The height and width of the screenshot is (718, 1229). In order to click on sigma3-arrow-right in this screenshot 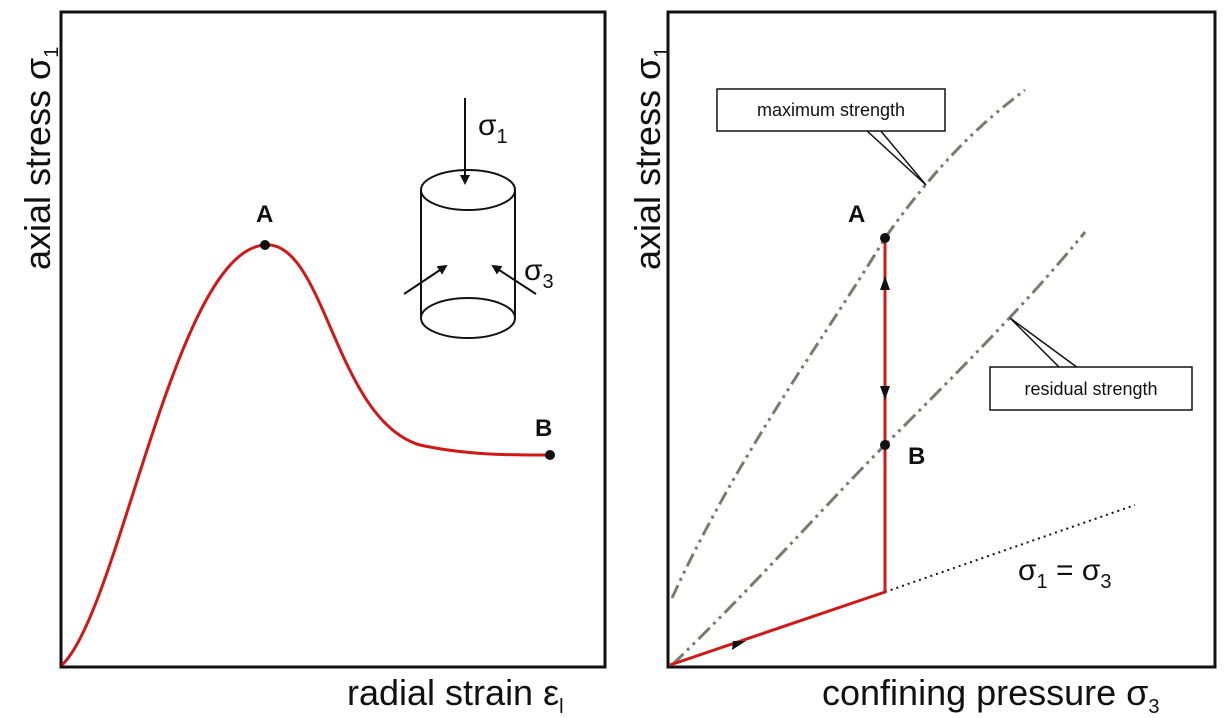, I will do `click(514, 279)`.